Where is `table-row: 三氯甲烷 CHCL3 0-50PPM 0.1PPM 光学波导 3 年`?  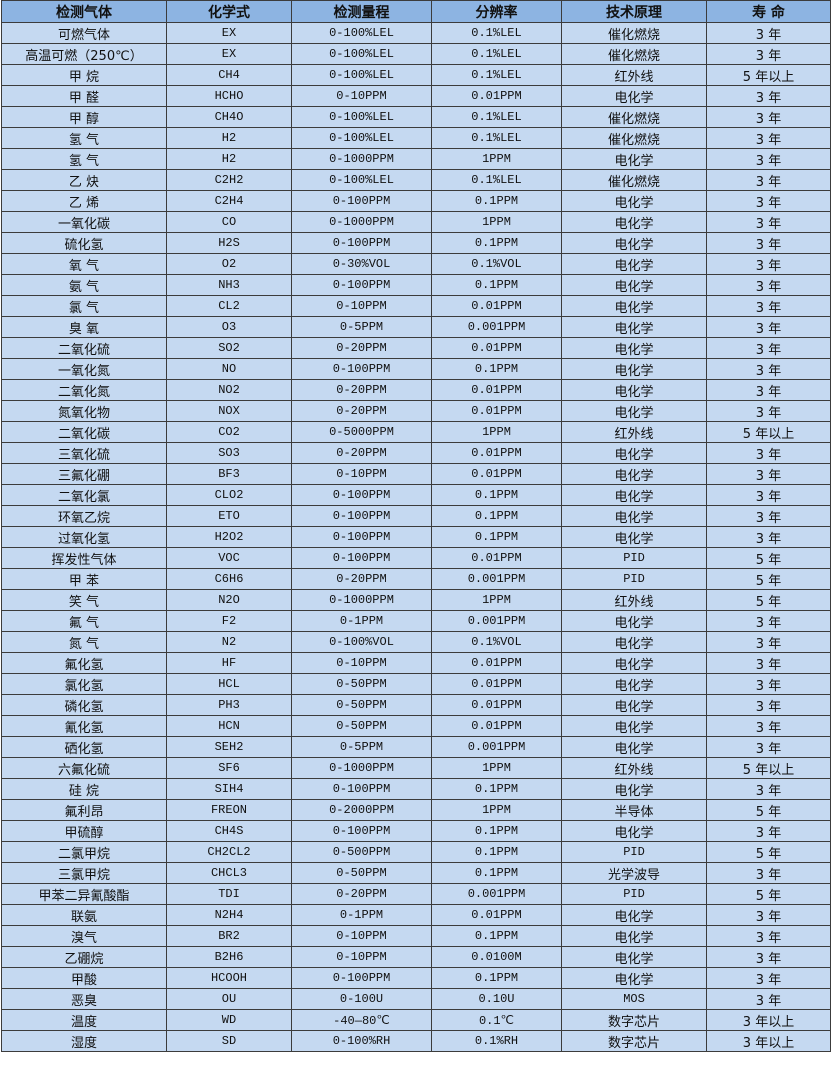 table-row: 三氯甲烷 CHCL3 0-50PPM 0.1PPM 光学波导 3 年 is located at coordinates (416, 873).